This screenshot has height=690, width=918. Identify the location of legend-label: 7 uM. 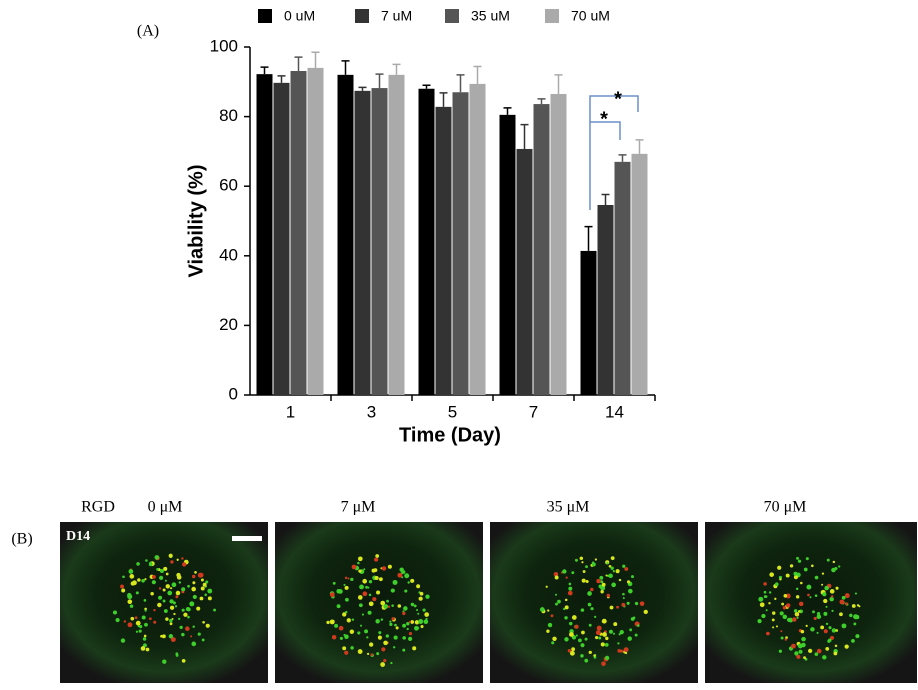
(396, 16).